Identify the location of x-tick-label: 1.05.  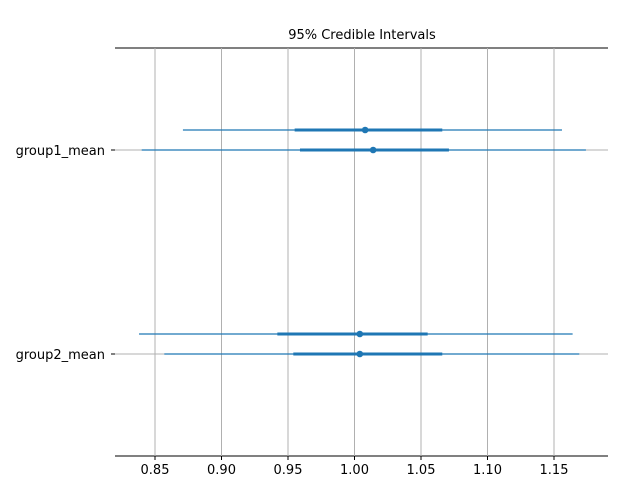
(421, 470).